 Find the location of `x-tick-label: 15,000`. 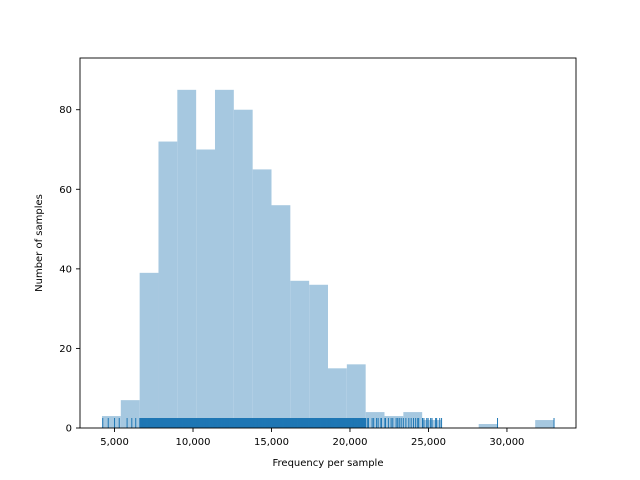

x-tick-label: 15,000 is located at coordinates (271, 442).